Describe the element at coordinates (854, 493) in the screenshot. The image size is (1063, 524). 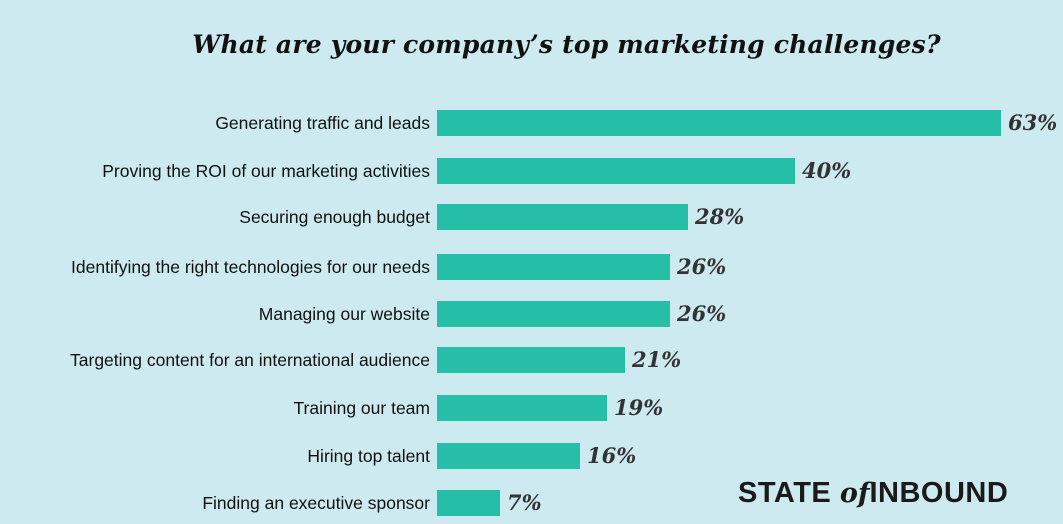
I see `brand-of: of` at that location.